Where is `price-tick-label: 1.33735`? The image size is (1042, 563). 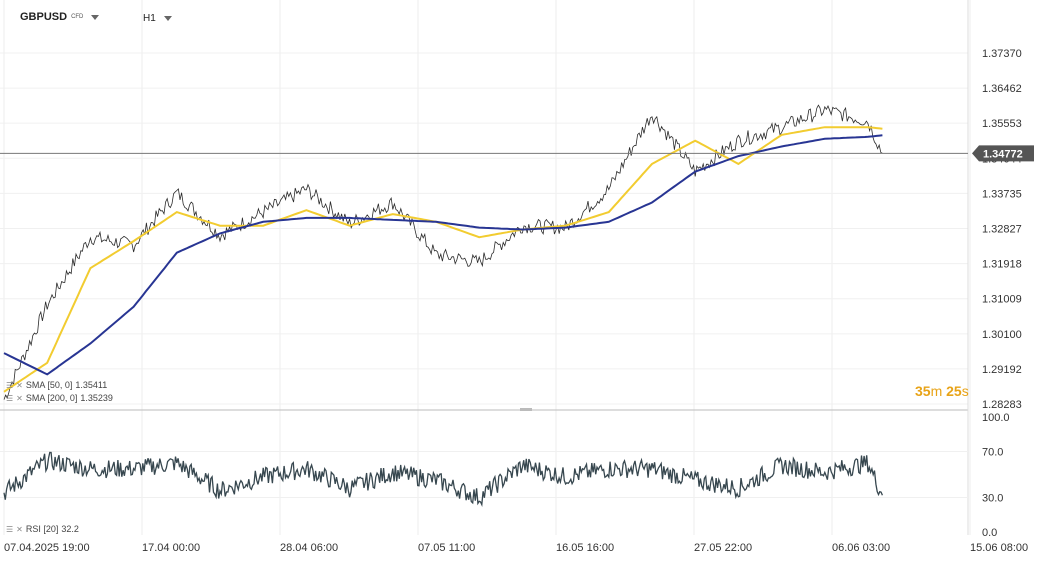 price-tick-label: 1.33735 is located at coordinates (1002, 194).